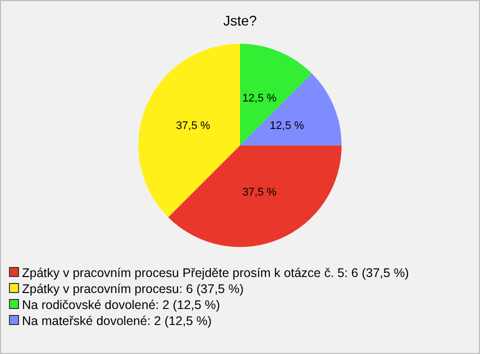 This screenshot has height=354, width=480. I want to click on legend-label: Na rodičovské dovolené: 2 (12,5 %), so click(121, 305).